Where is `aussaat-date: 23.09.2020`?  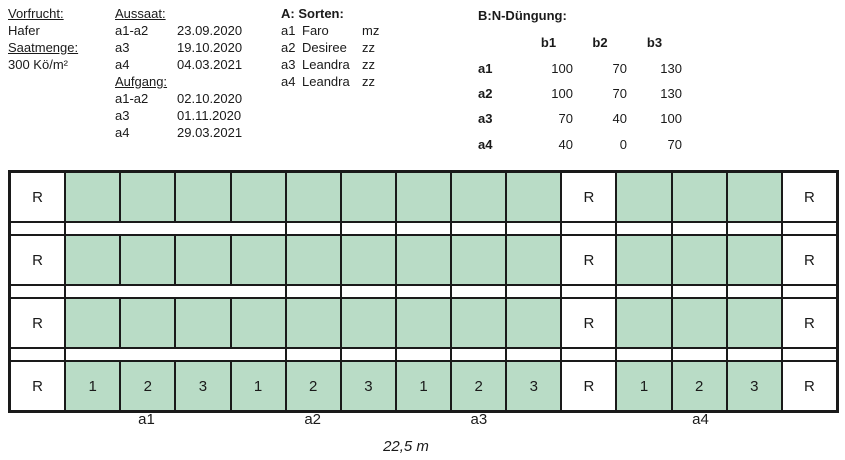
aussaat-date: 23.09.2020 is located at coordinates (210, 30).